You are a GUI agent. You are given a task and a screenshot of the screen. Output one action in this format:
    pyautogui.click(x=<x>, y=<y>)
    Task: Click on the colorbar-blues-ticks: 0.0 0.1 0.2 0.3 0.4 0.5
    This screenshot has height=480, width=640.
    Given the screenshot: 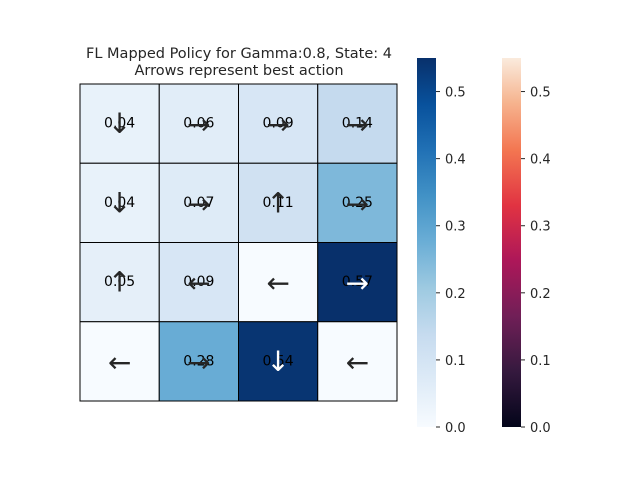 What is the action you would take?
    pyautogui.click(x=451, y=261)
    